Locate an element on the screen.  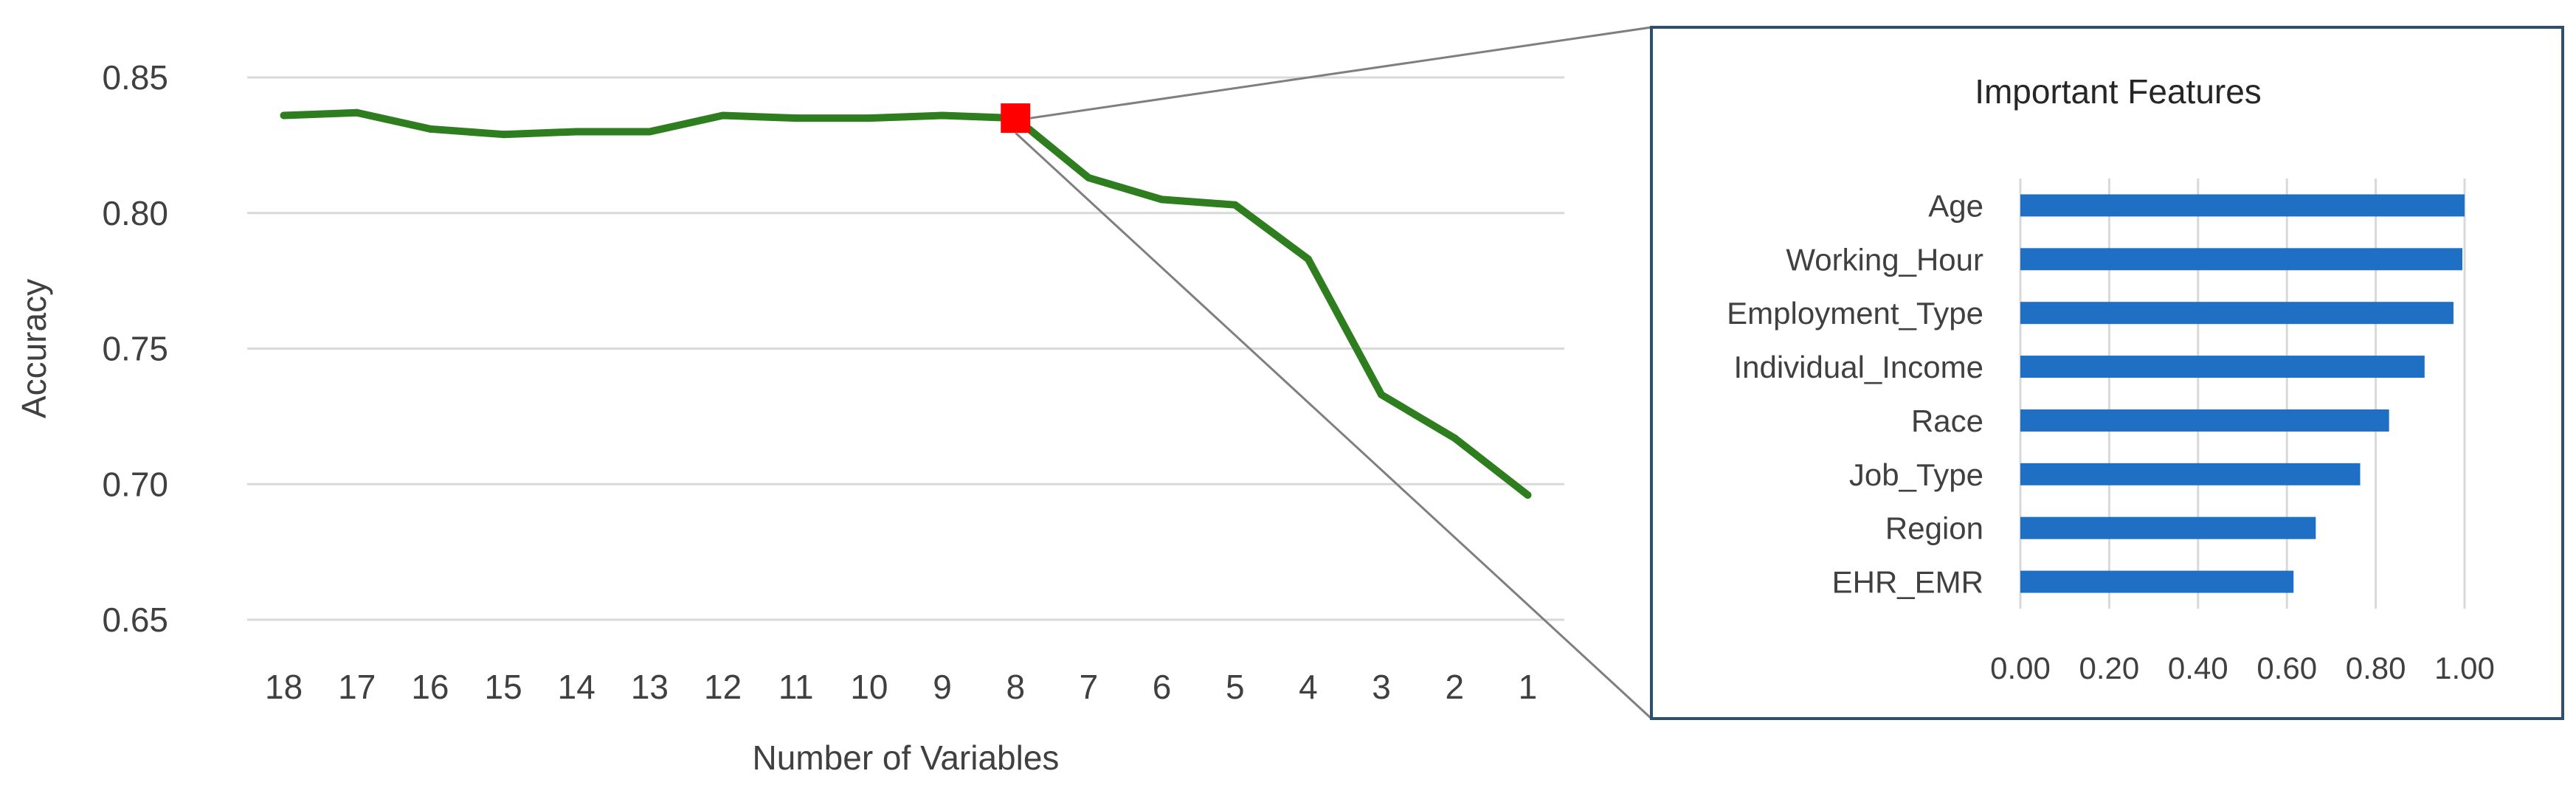
feature-label: Job_Type is located at coordinates (1916, 474).